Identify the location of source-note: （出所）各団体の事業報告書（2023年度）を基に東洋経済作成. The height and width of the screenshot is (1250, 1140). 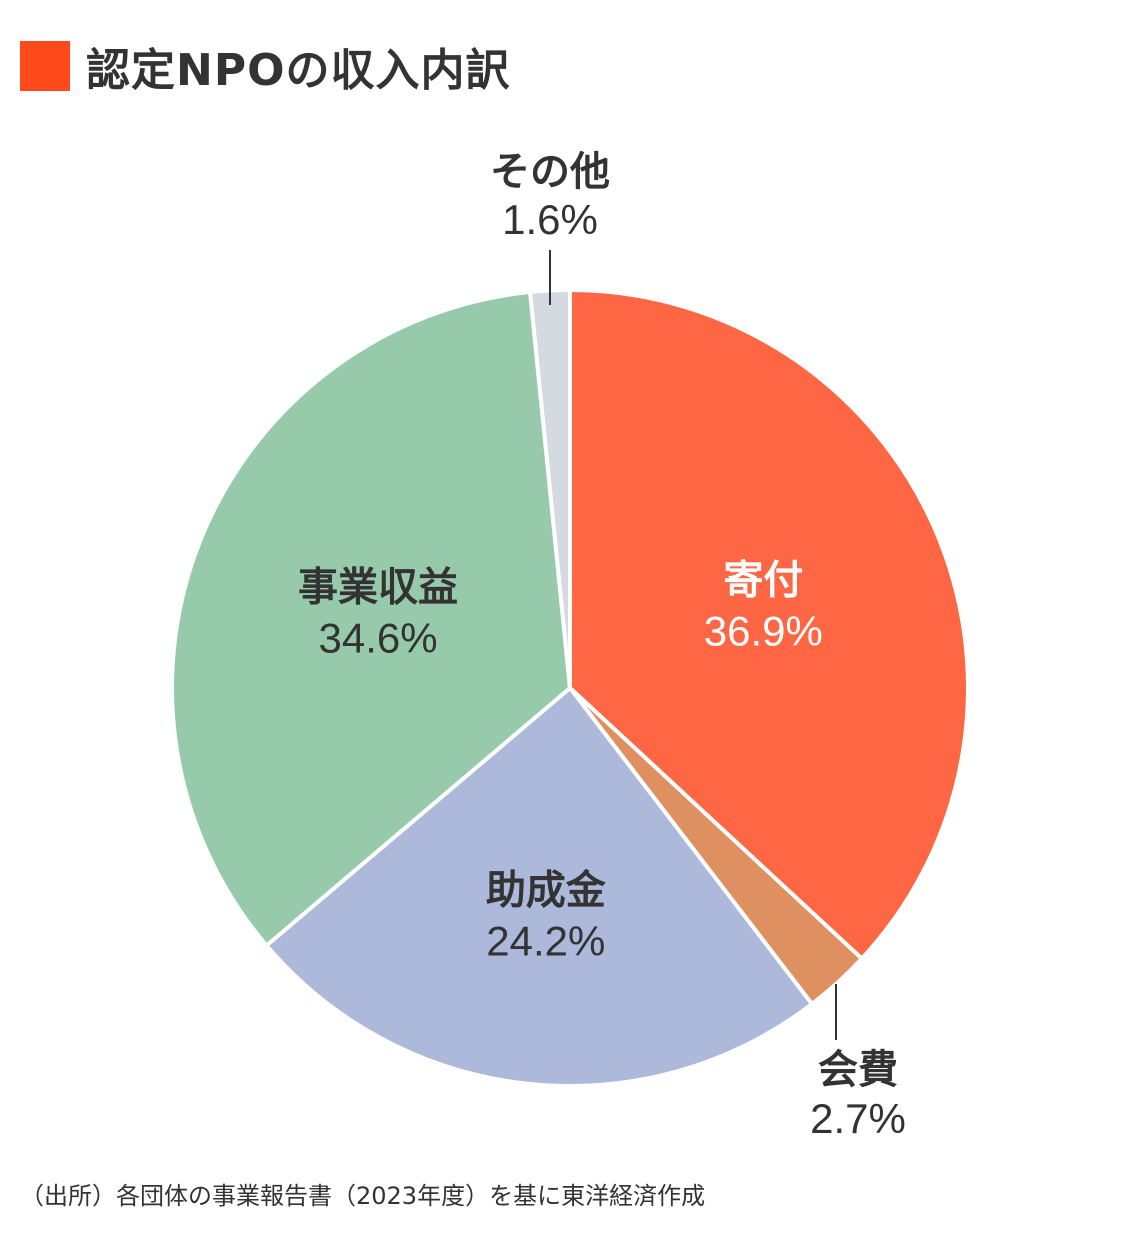
(363, 1196).